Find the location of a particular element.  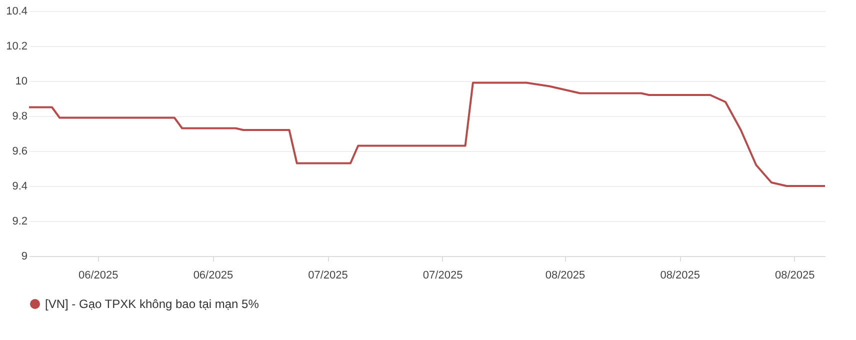

legend-label: [VN] - Gạo TPXK không bao tại mạn 5% is located at coordinates (152, 304).